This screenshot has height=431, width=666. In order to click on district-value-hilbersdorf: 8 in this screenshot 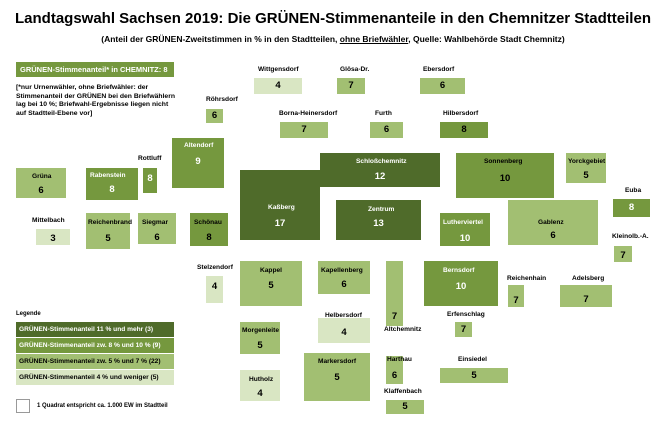, I will do `click(464, 129)`.